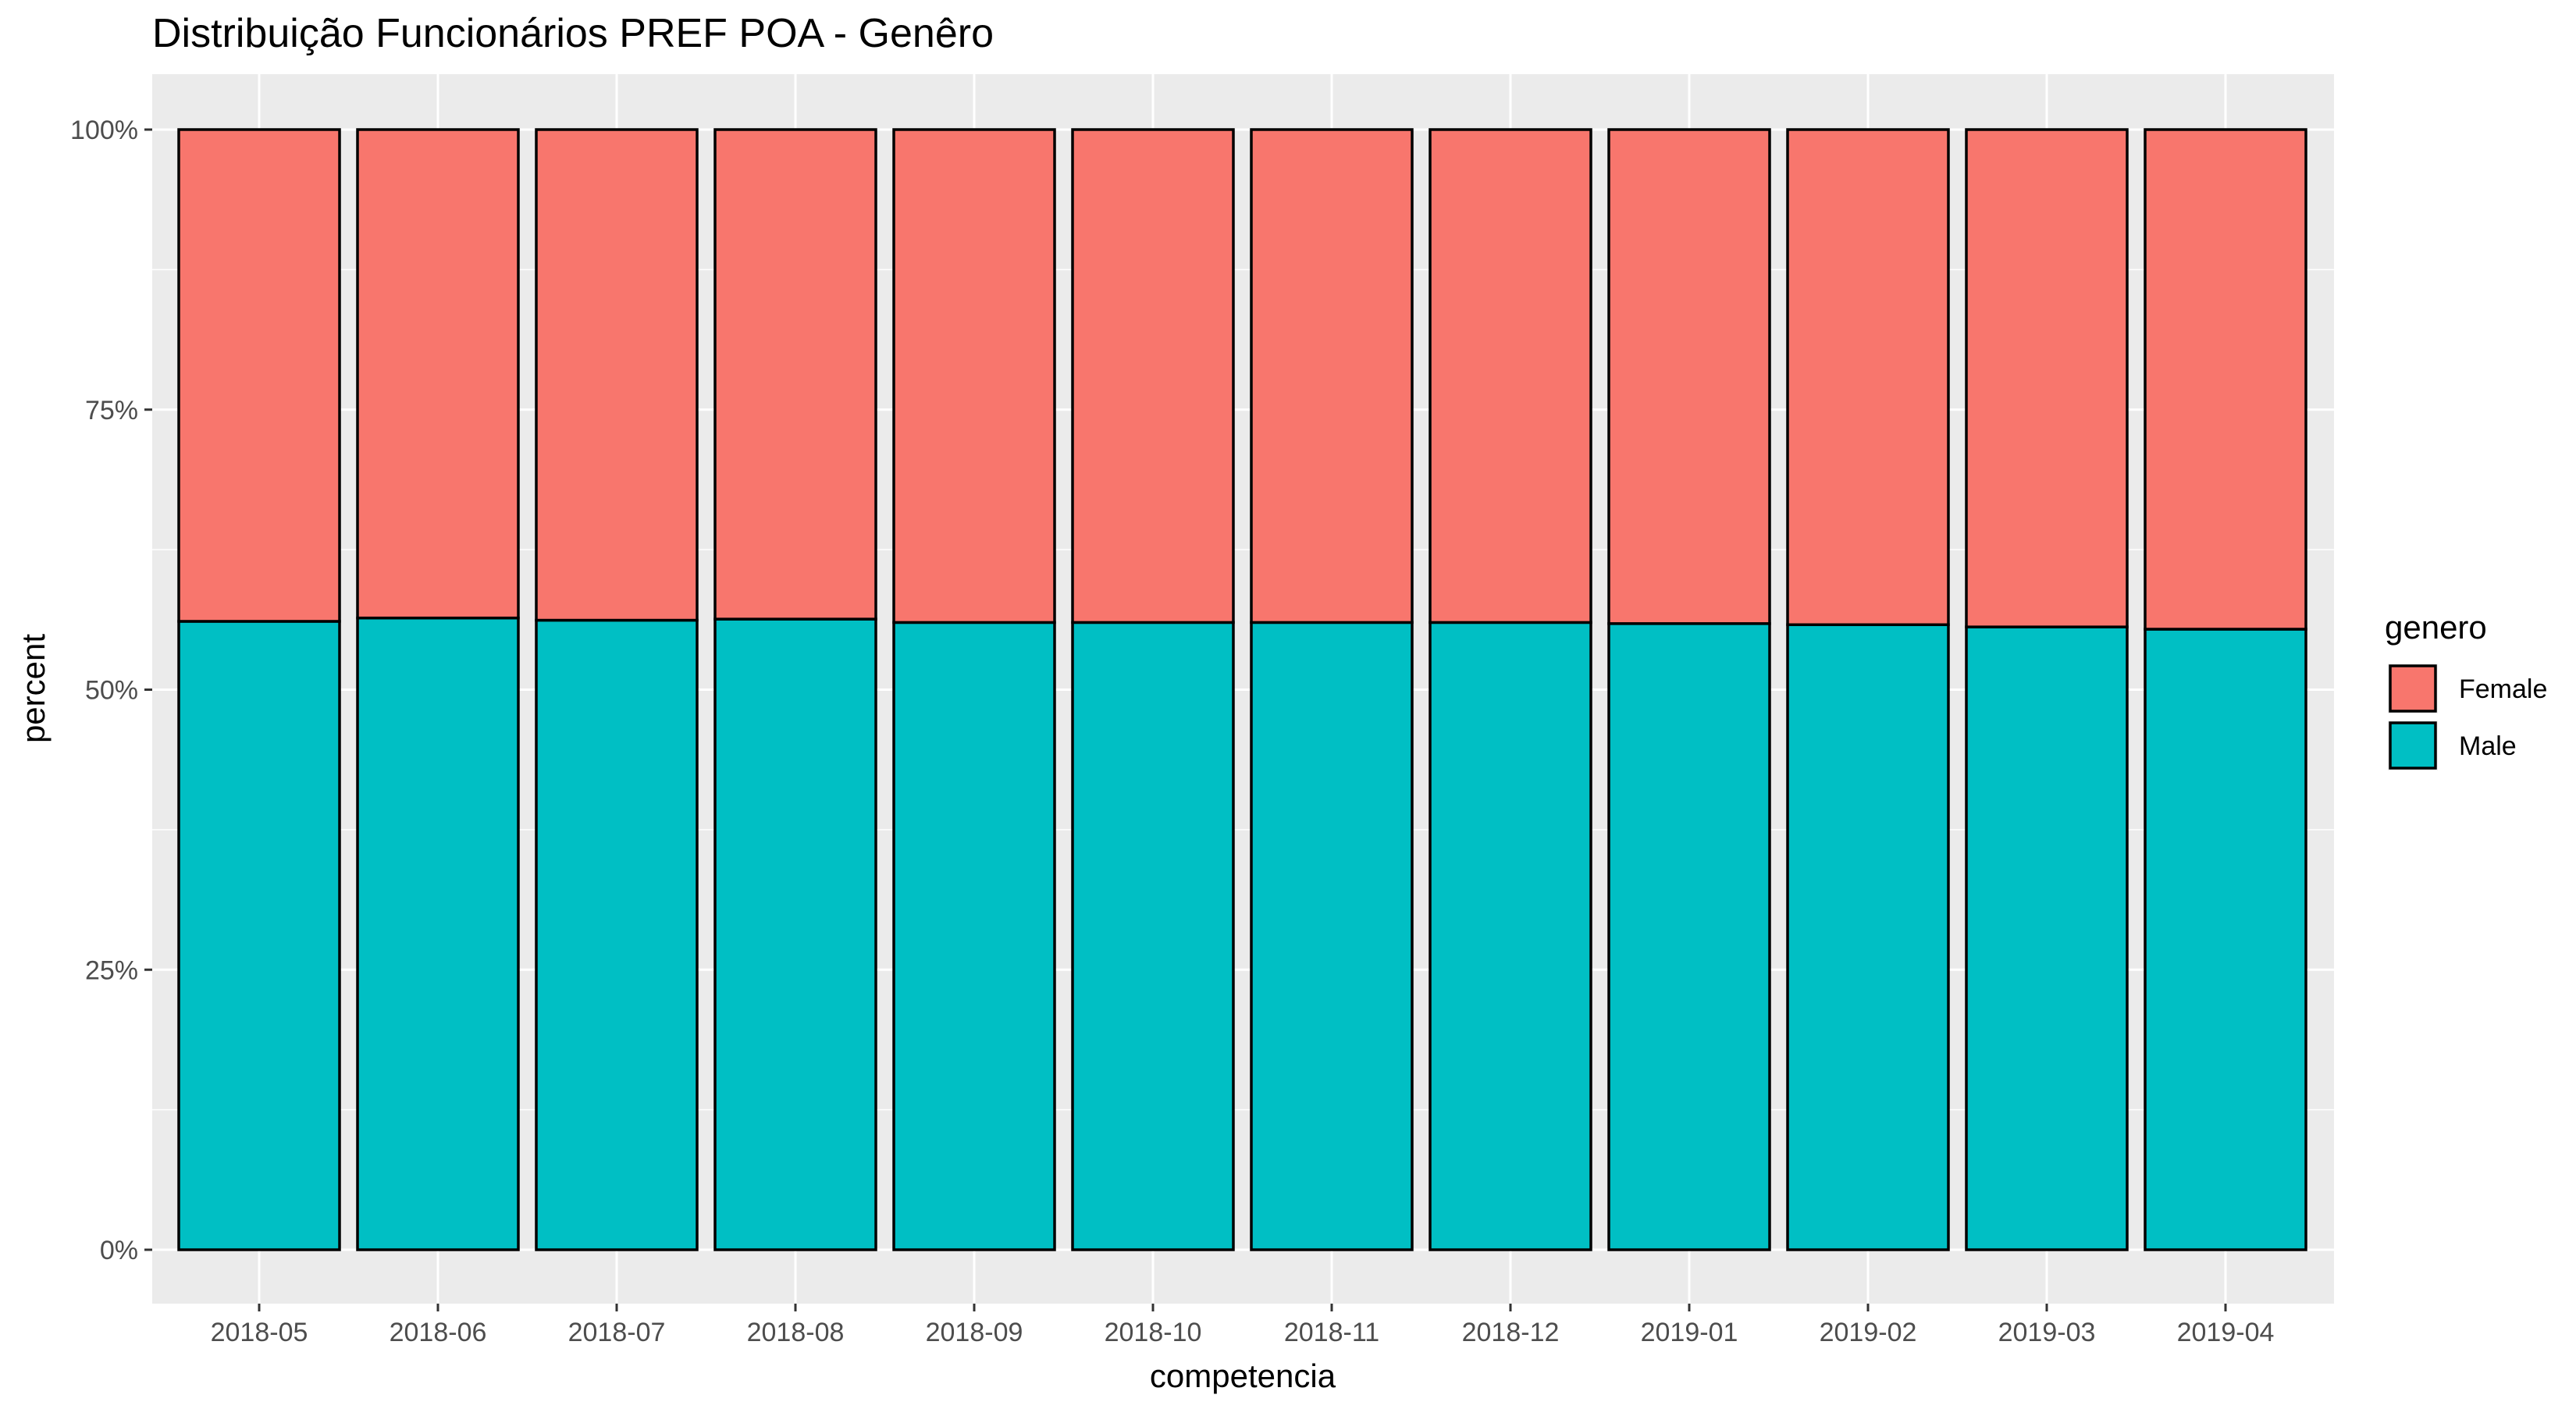 Image resolution: width=2576 pixels, height=1409 pixels. I want to click on legend-label: Male, so click(2488, 746).